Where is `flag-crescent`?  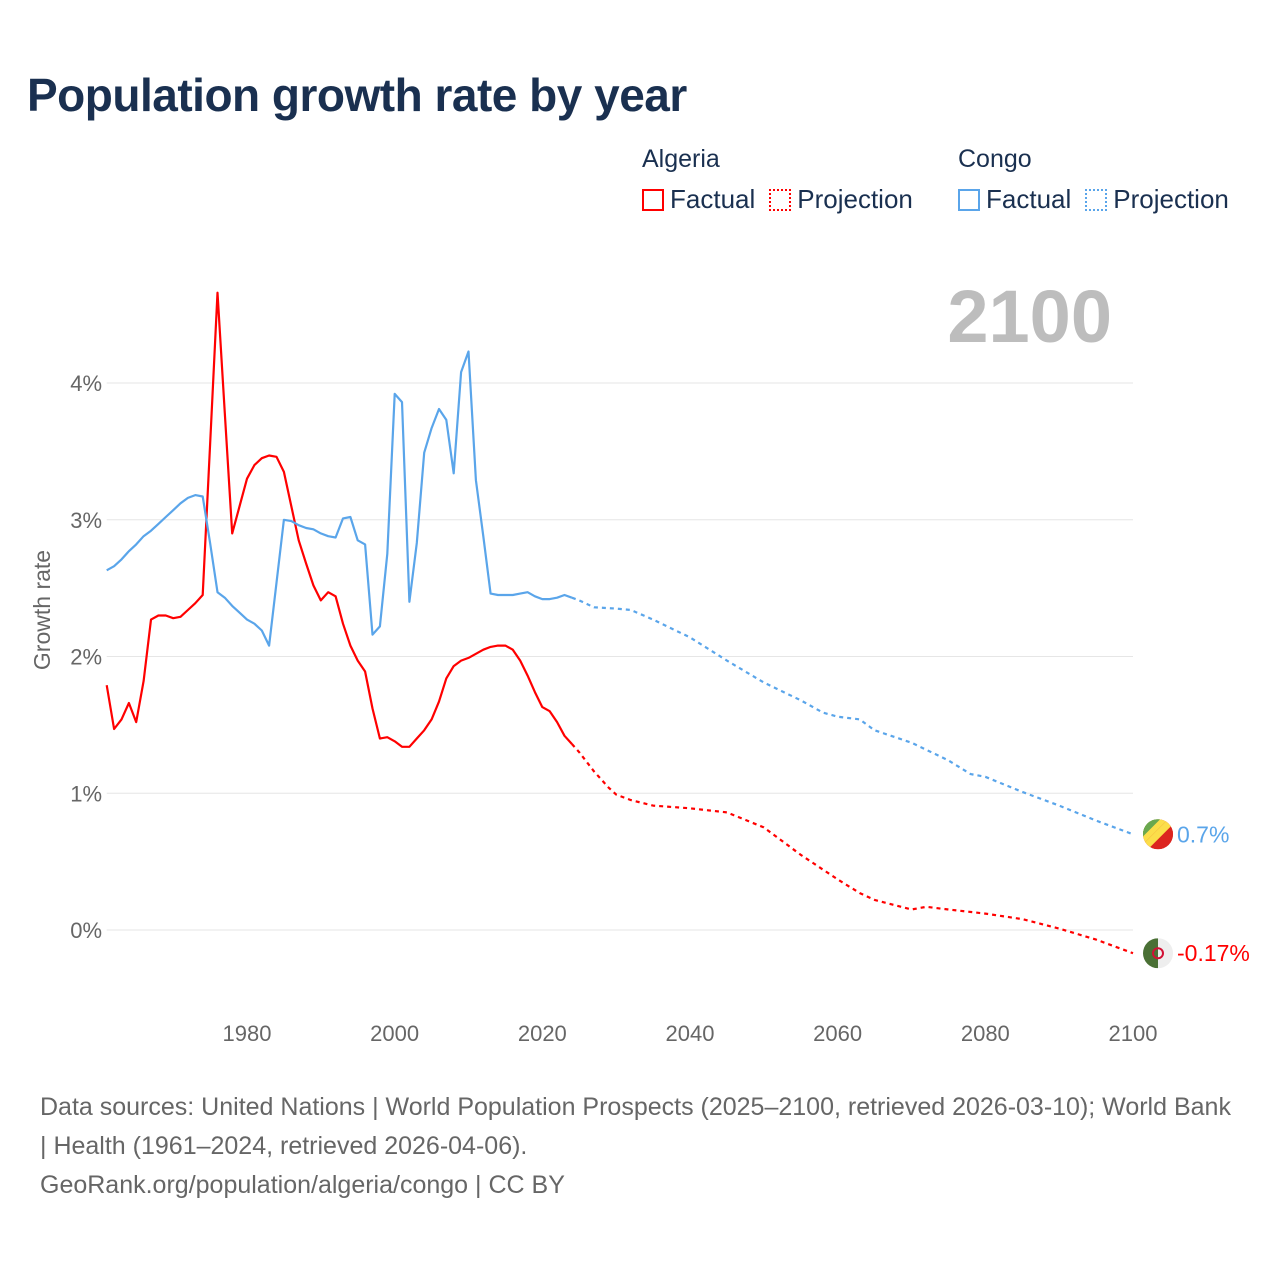
flag-crescent is located at coordinates (1158, 953).